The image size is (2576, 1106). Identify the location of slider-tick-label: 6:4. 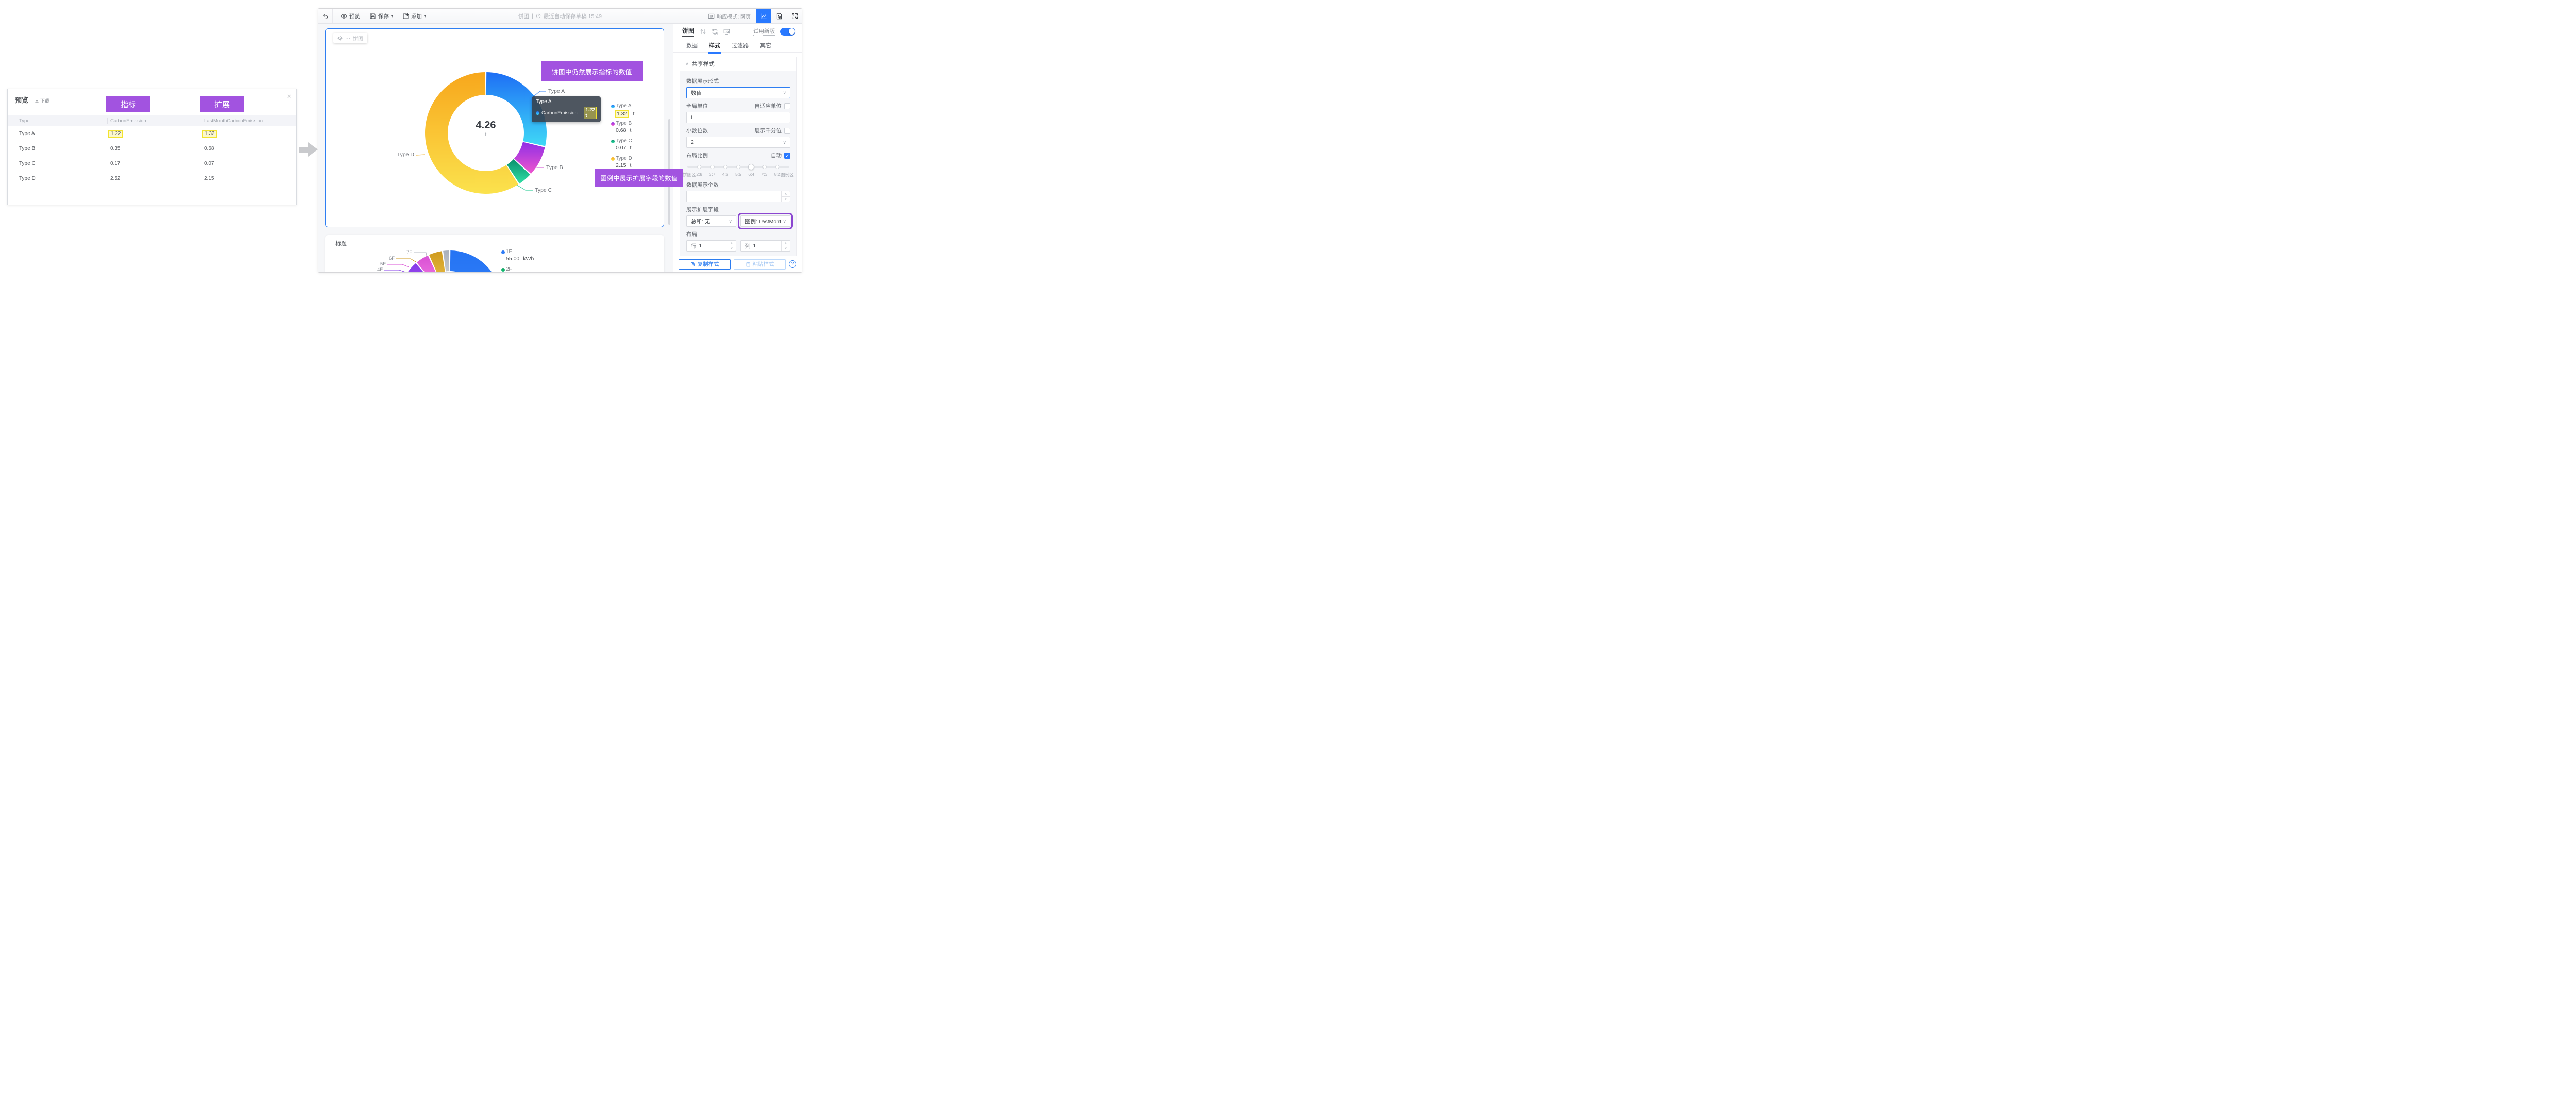
(751, 174).